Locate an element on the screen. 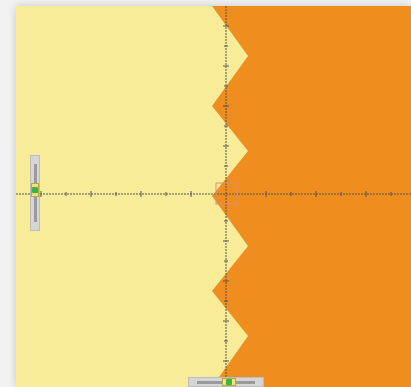 This screenshot has height=387, width=411. horizontal-slider is located at coordinates (226, 382).